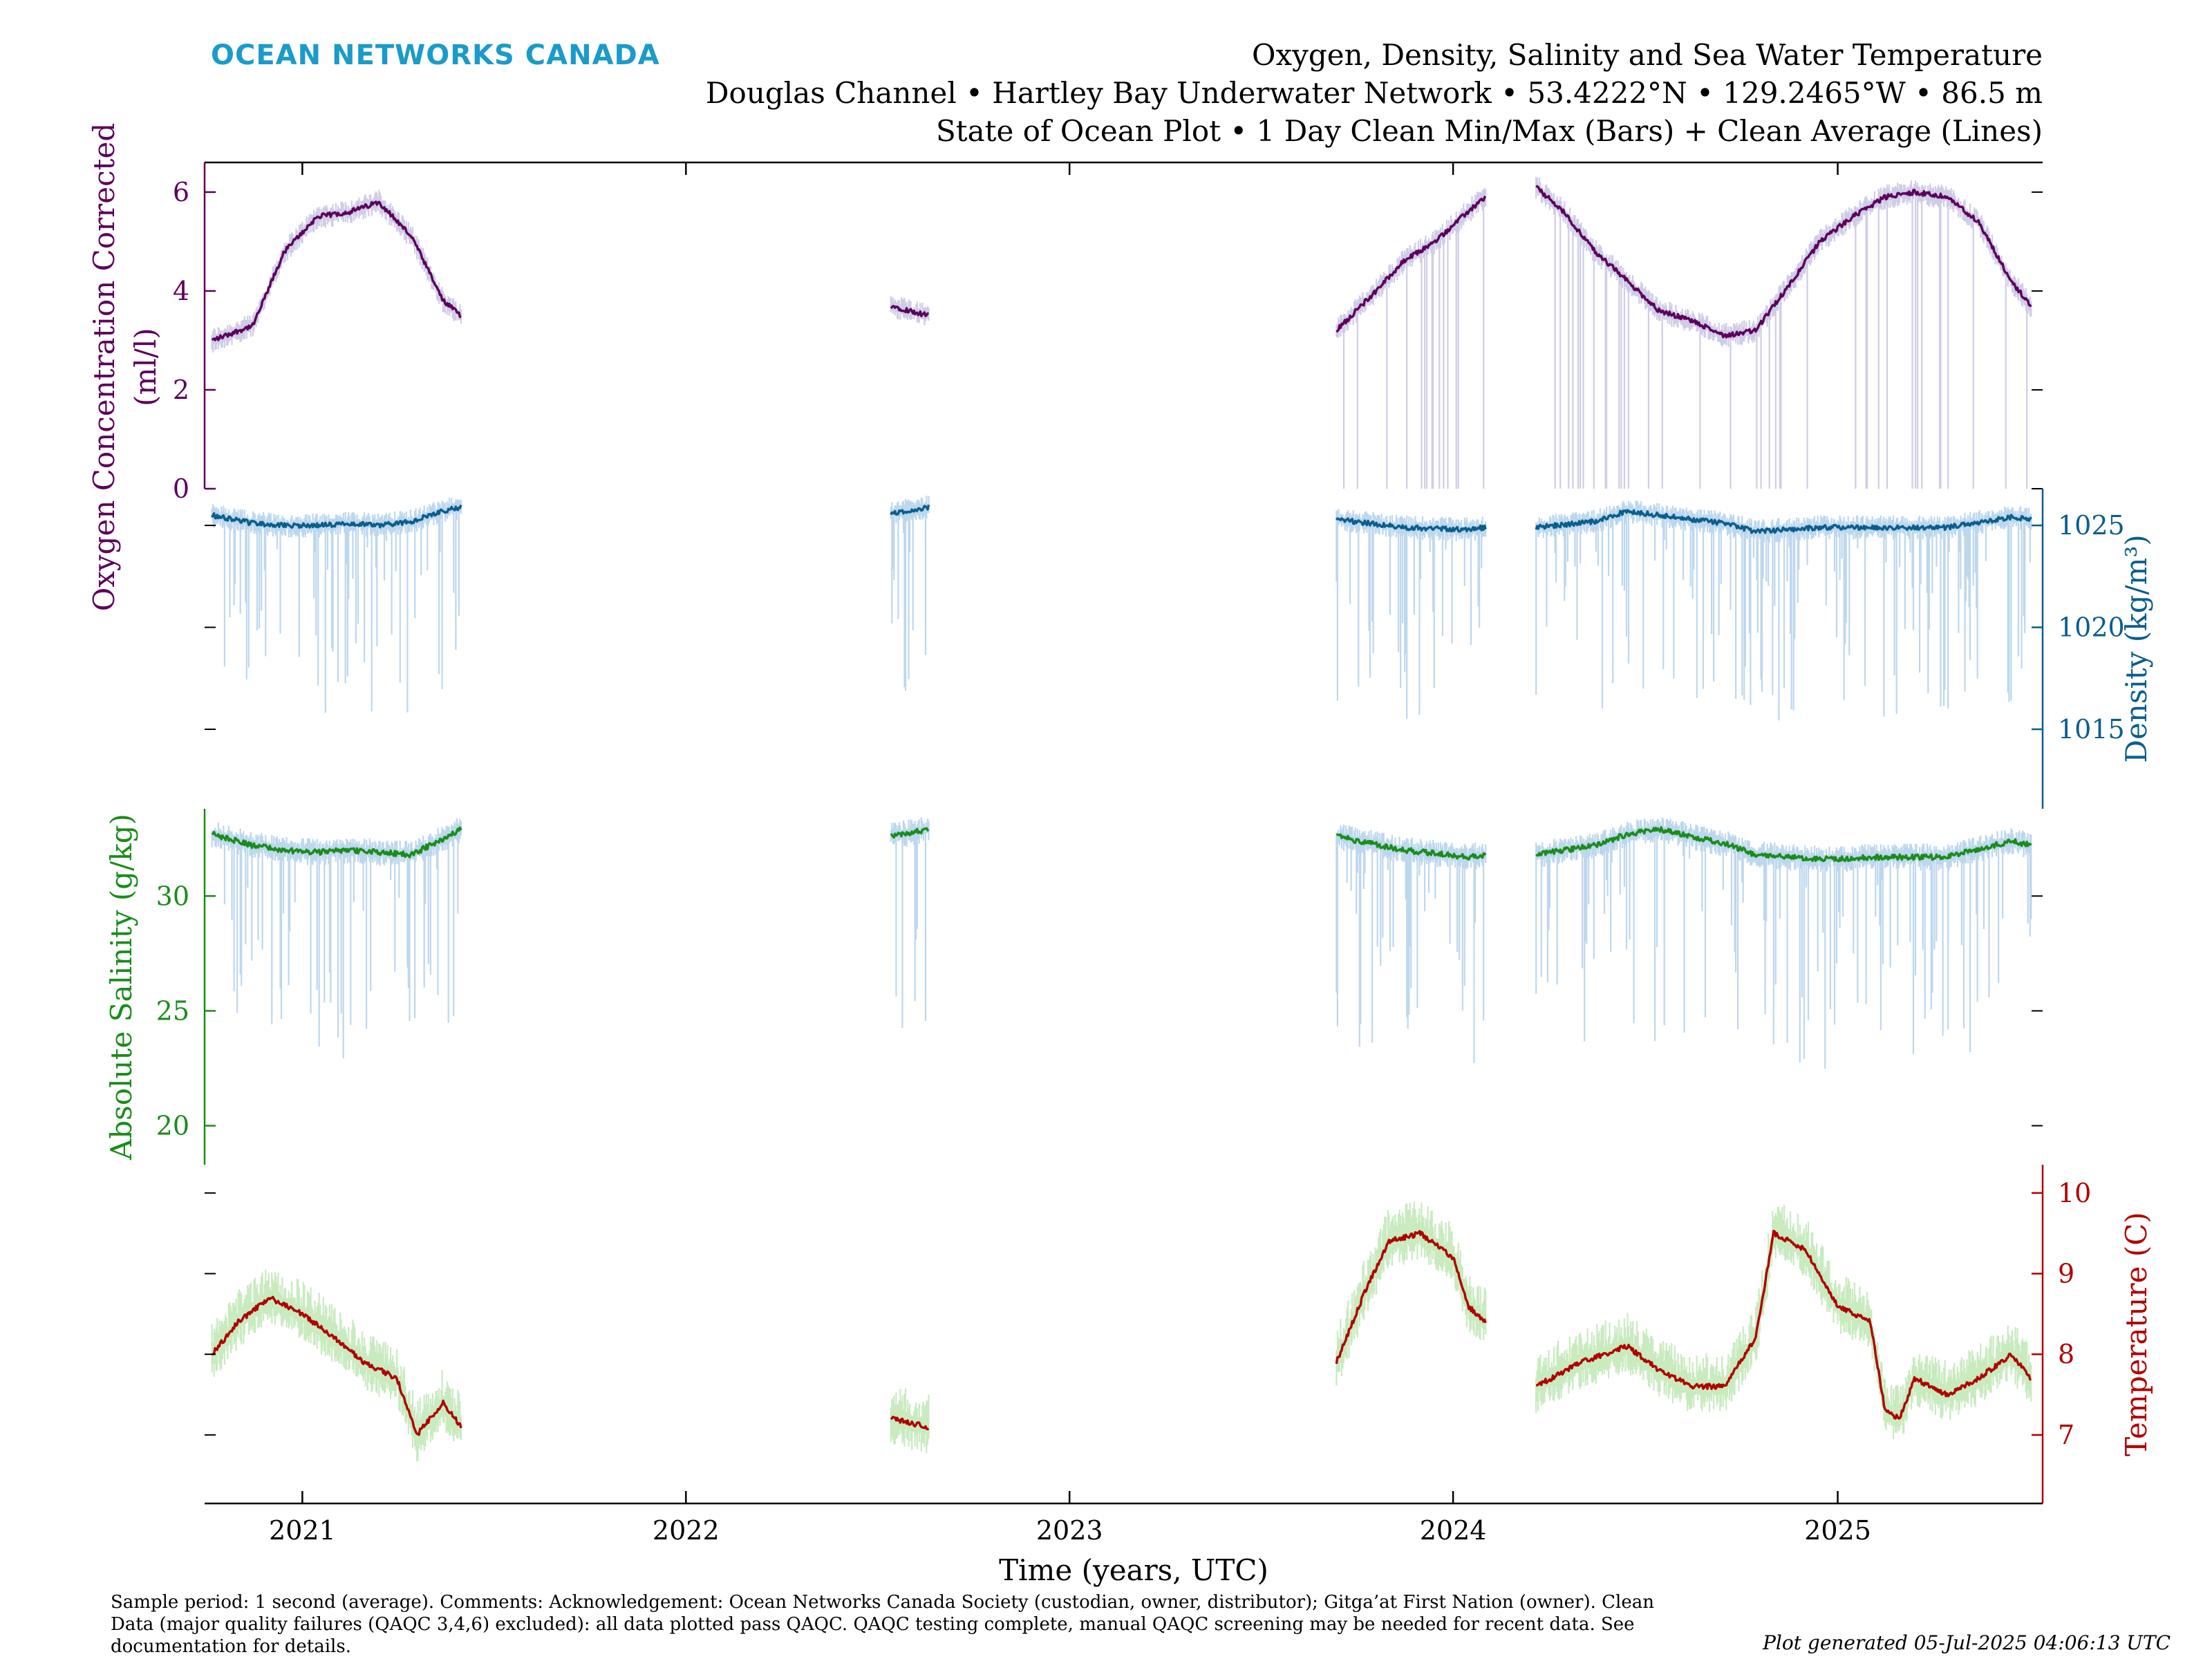 The height and width of the screenshot is (1659, 2212). Describe the element at coordinates (1453, 1530) in the screenshot. I see `x-tick-label: 2024` at that location.